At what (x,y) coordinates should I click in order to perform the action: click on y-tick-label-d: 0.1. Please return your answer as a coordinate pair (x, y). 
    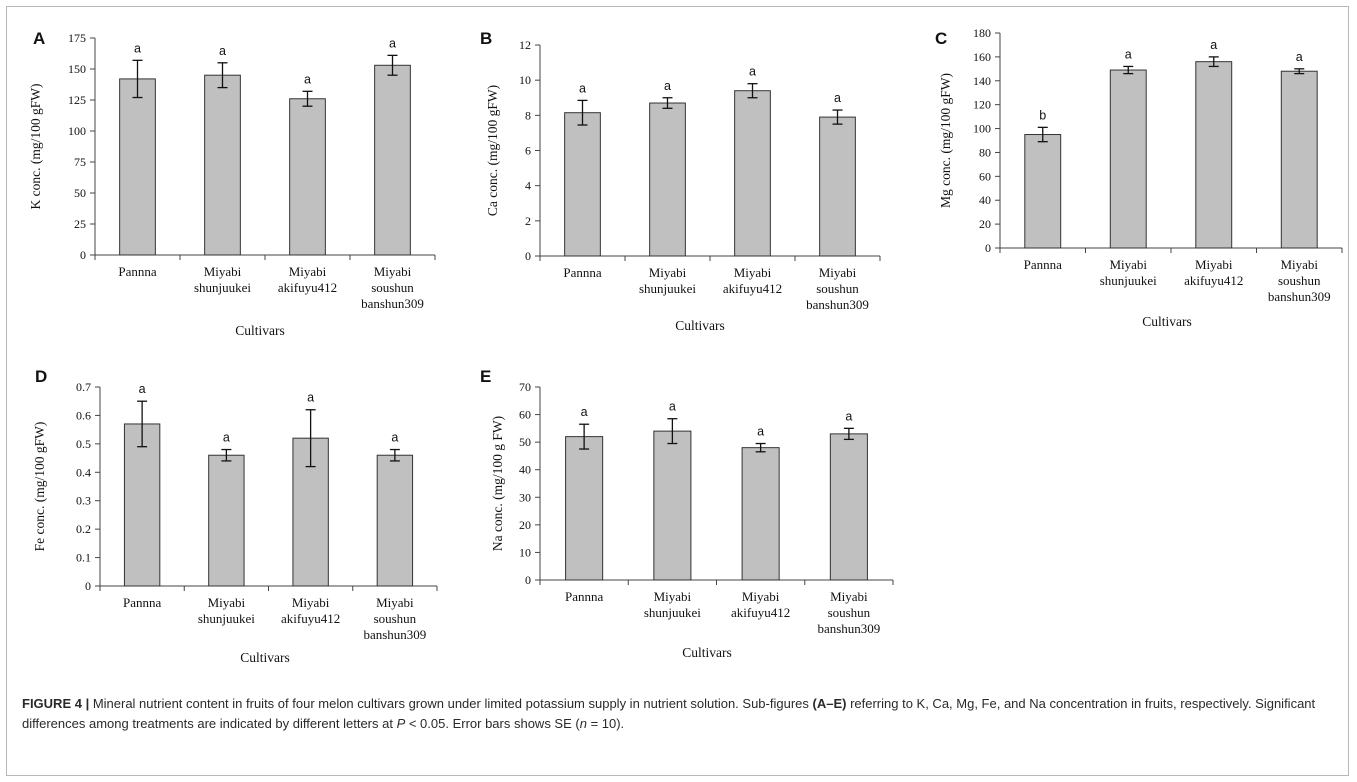
    Looking at the image, I should click on (83, 558).